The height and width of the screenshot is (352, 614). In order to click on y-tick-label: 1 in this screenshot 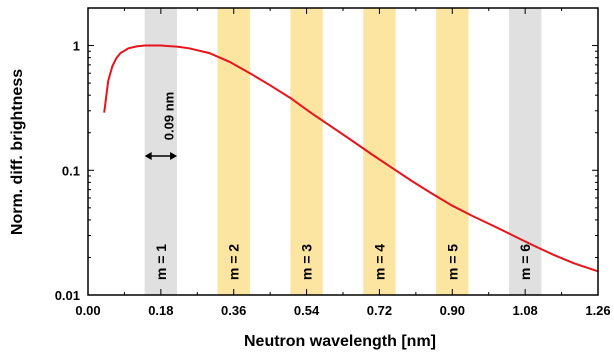, I will do `click(76, 46)`.